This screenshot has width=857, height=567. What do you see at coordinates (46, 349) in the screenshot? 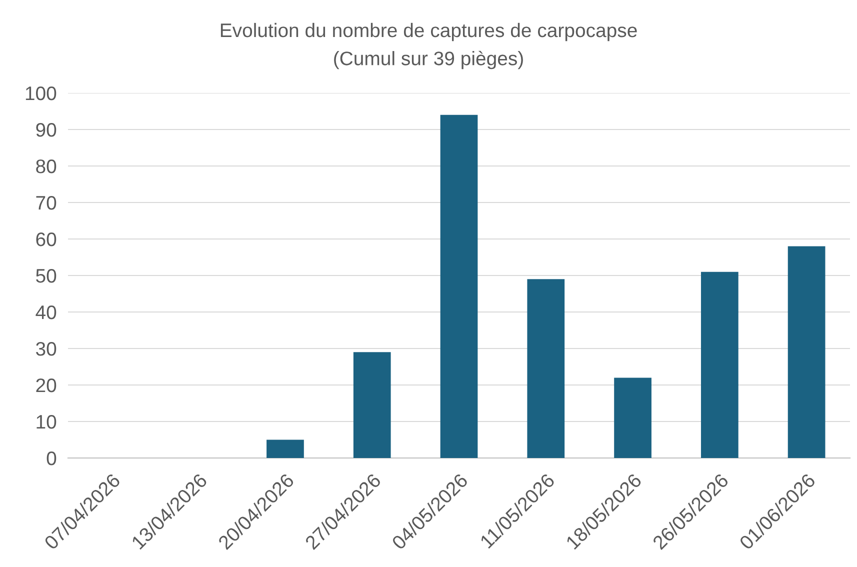
I see `y-tick-label: 30` at bounding box center [46, 349].